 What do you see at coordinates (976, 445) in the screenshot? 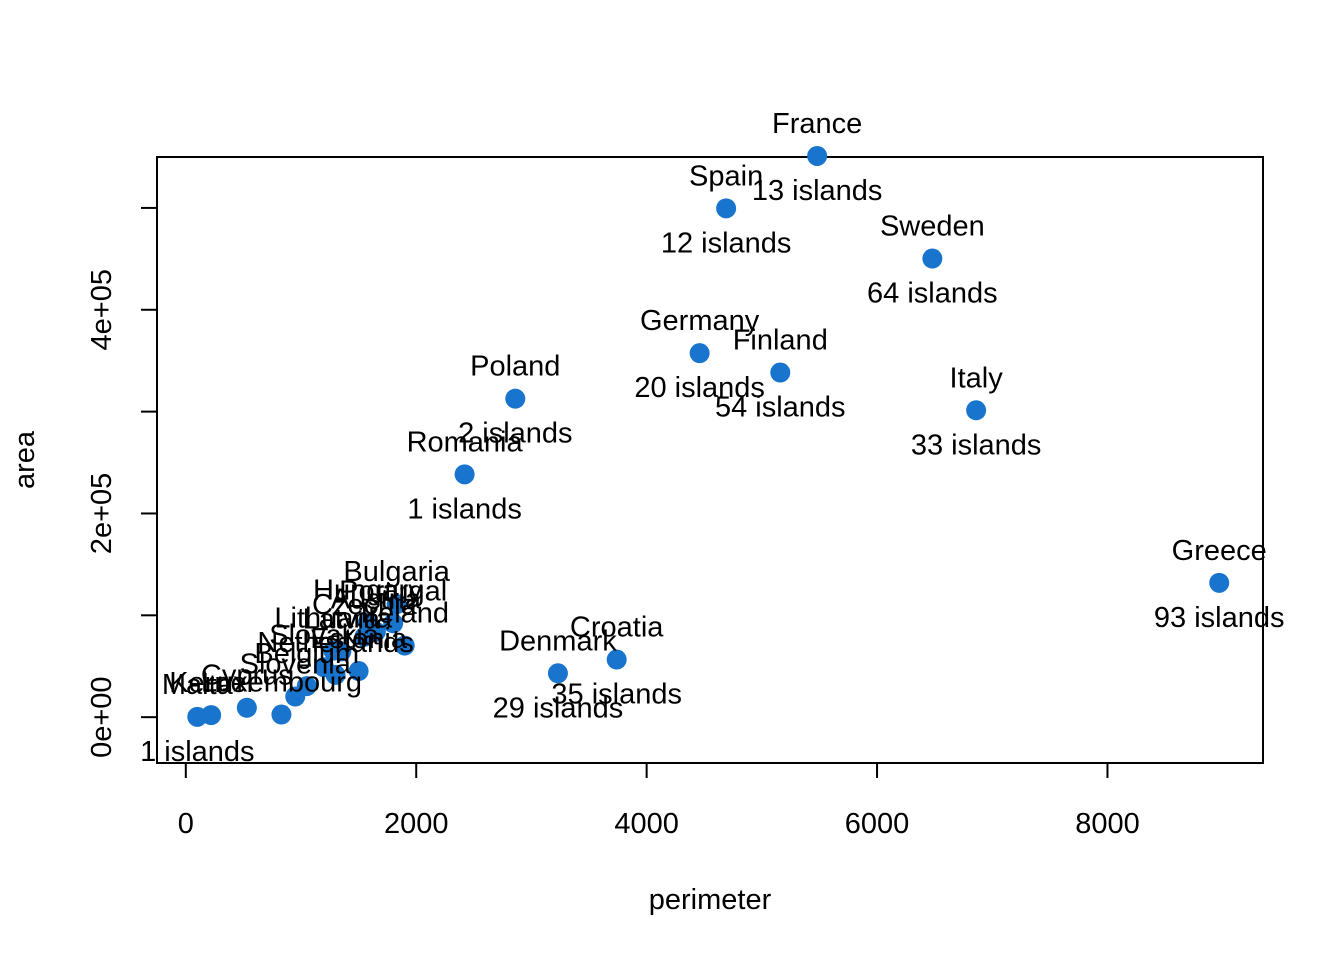
I see `point-islands-label: 33 islands` at bounding box center [976, 445].